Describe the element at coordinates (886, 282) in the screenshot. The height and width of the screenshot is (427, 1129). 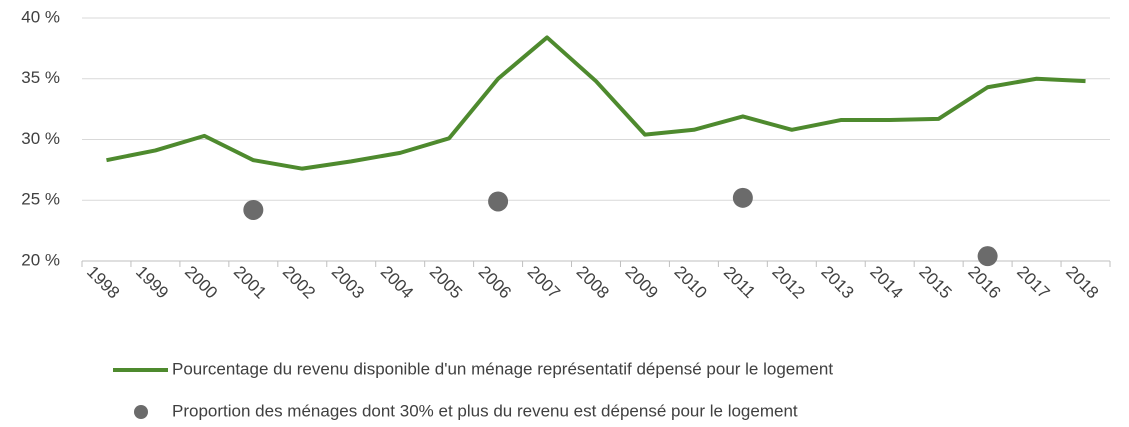
I see `x-tick-label: 2014` at that location.